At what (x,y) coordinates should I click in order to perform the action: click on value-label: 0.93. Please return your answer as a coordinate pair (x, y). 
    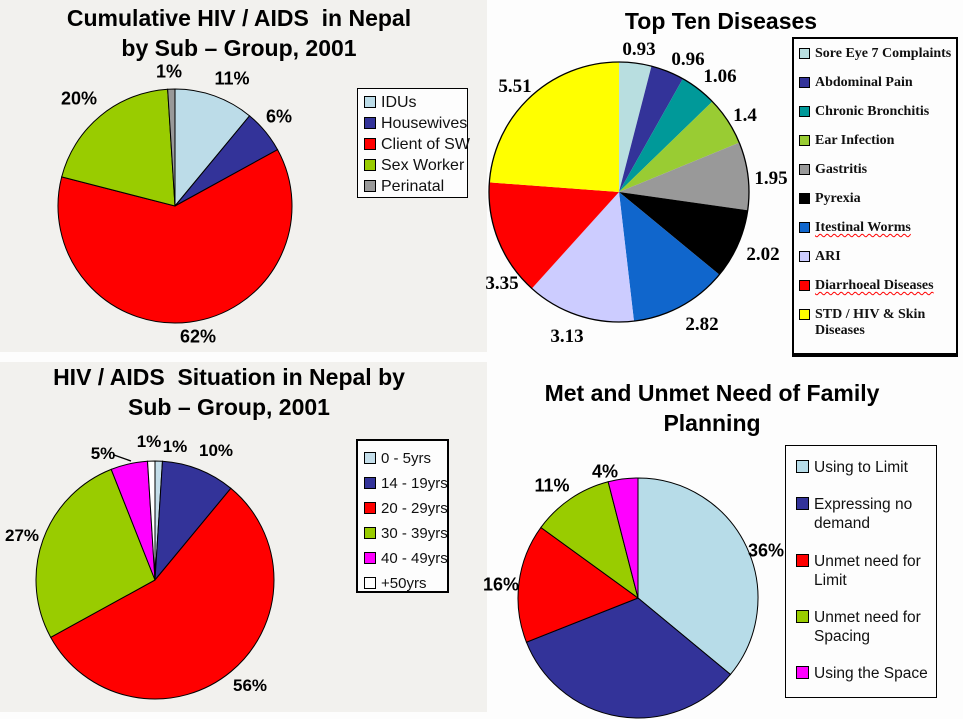
    Looking at the image, I should click on (639, 49).